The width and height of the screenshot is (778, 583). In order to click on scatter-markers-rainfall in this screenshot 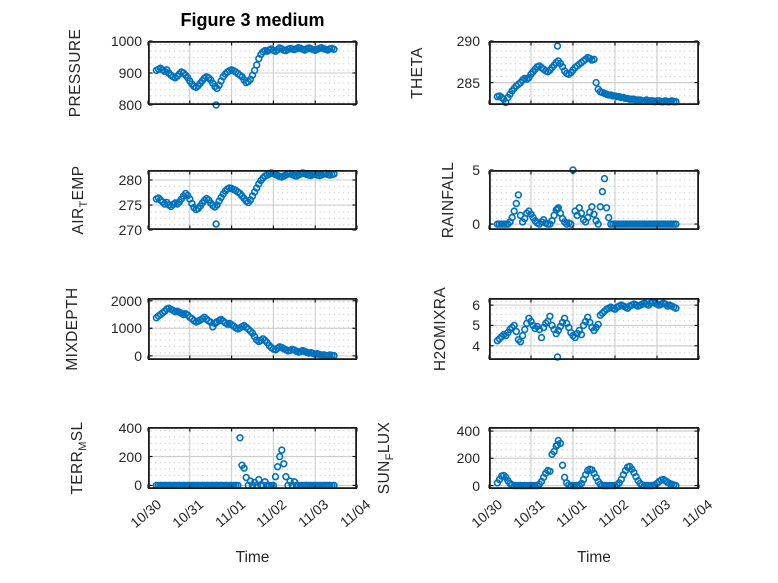, I will do `click(586, 197)`.